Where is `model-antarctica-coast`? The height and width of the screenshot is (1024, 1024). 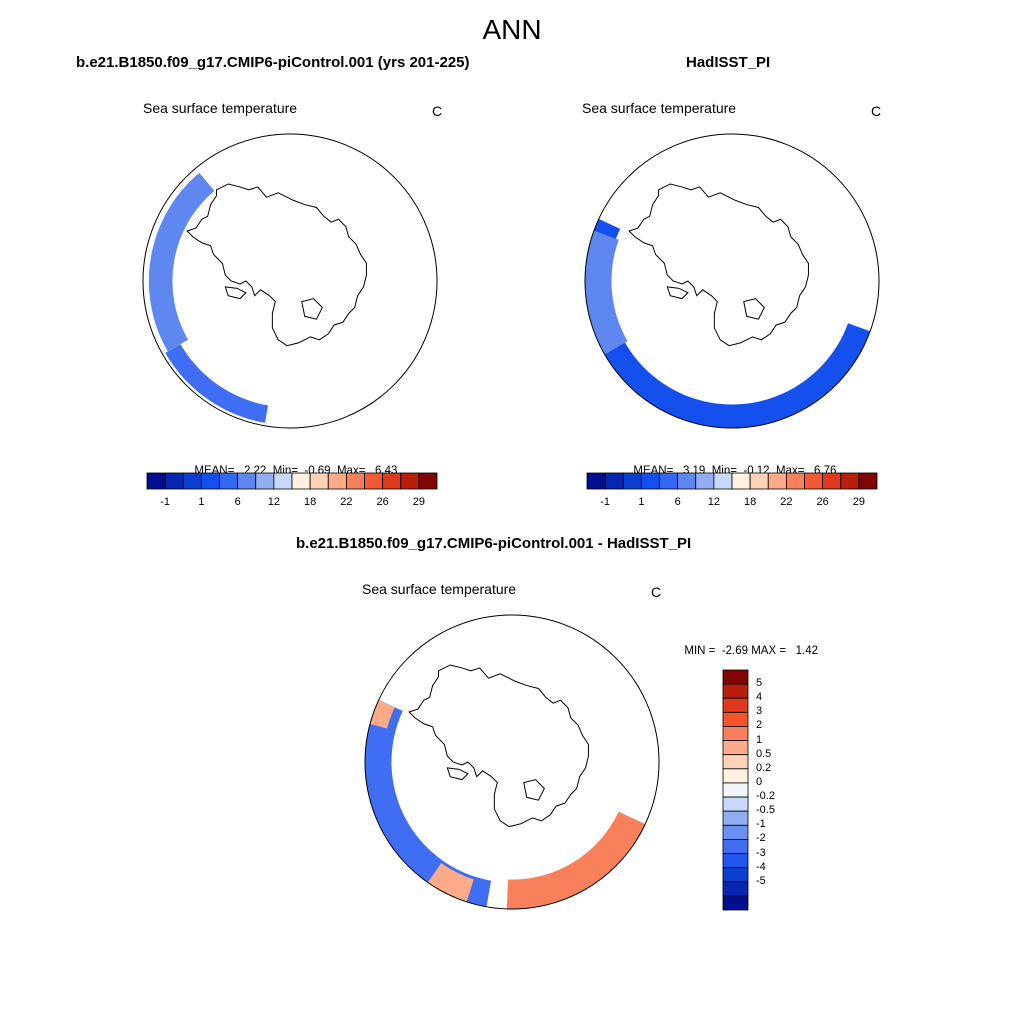
model-antarctica-coast is located at coordinates (276, 265).